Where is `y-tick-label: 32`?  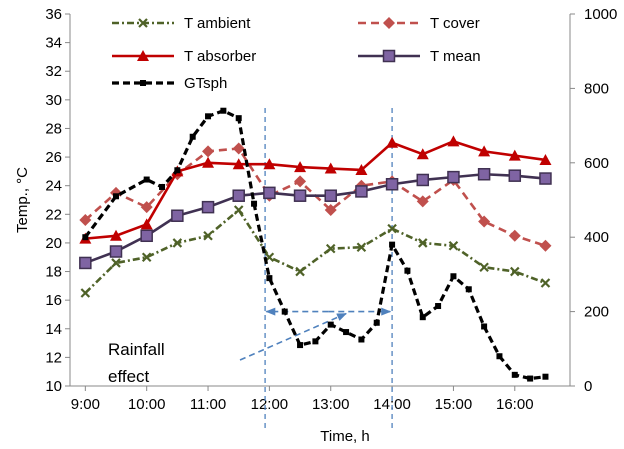
y-tick-label: 32 is located at coordinates (53, 71).